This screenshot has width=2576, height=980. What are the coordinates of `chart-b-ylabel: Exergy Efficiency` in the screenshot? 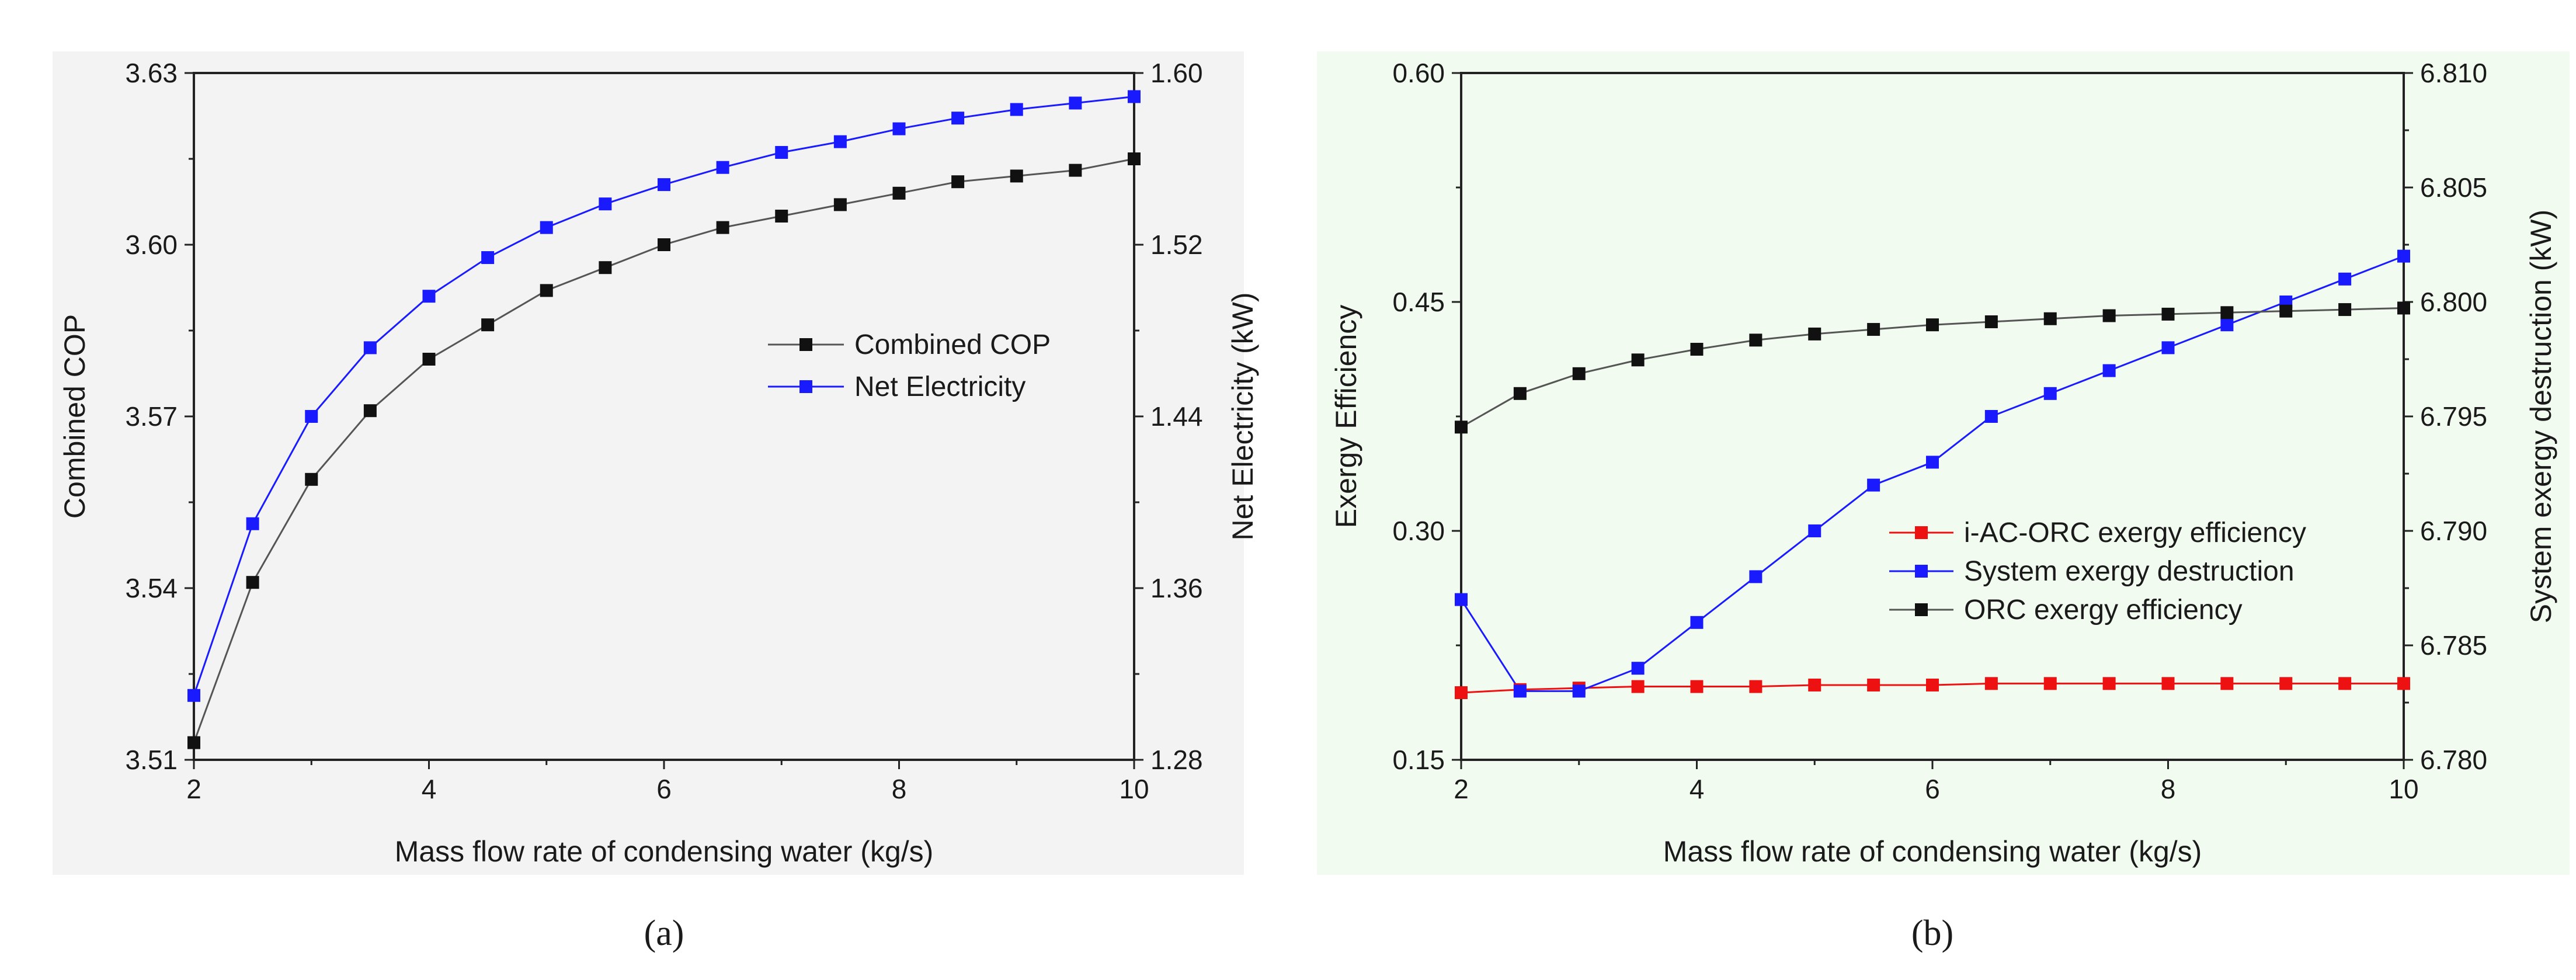 It's located at (1346, 417).